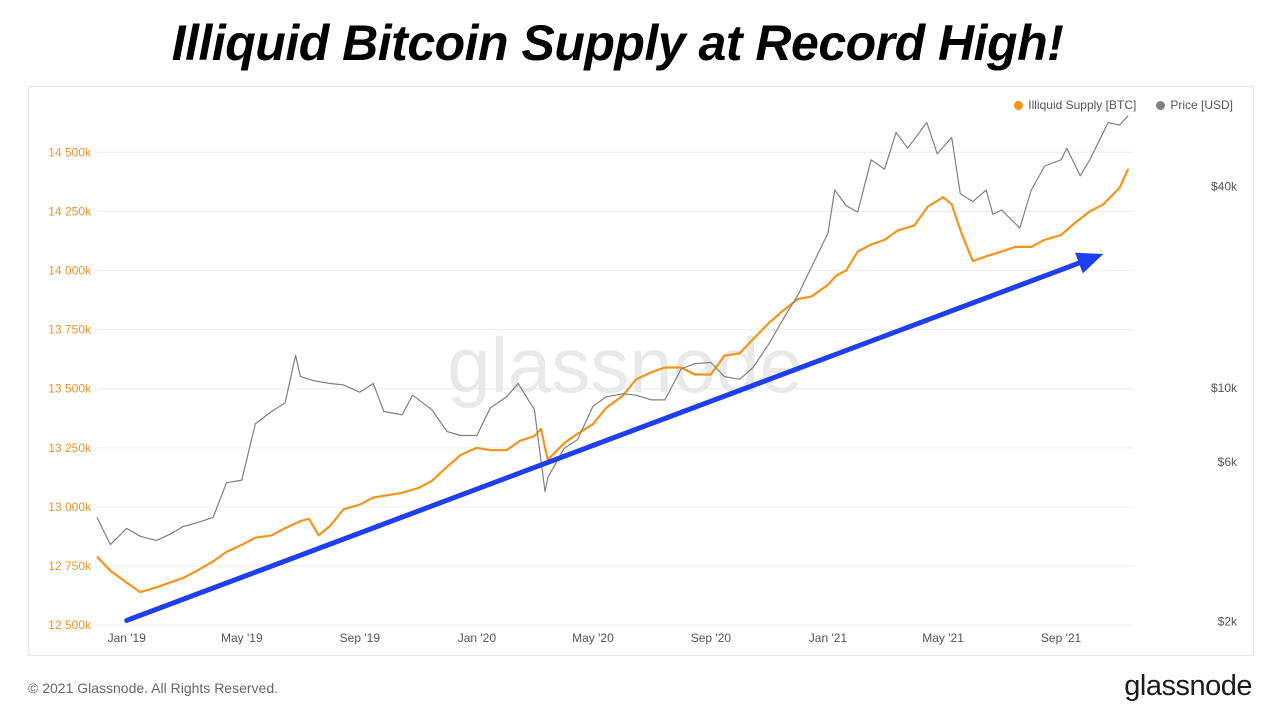 This screenshot has height=720, width=1280. What do you see at coordinates (70, 507) in the screenshot?
I see `y-left-tick-label: 13 000k` at bounding box center [70, 507].